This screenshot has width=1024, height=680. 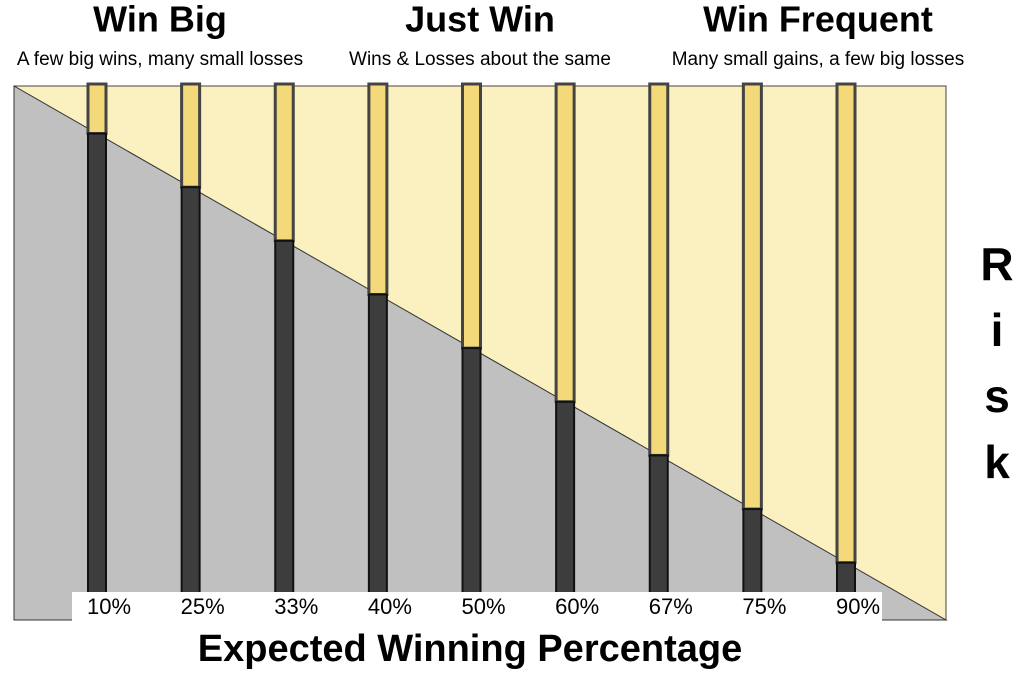 I want to click on category-label: 60%, so click(x=577, y=606).